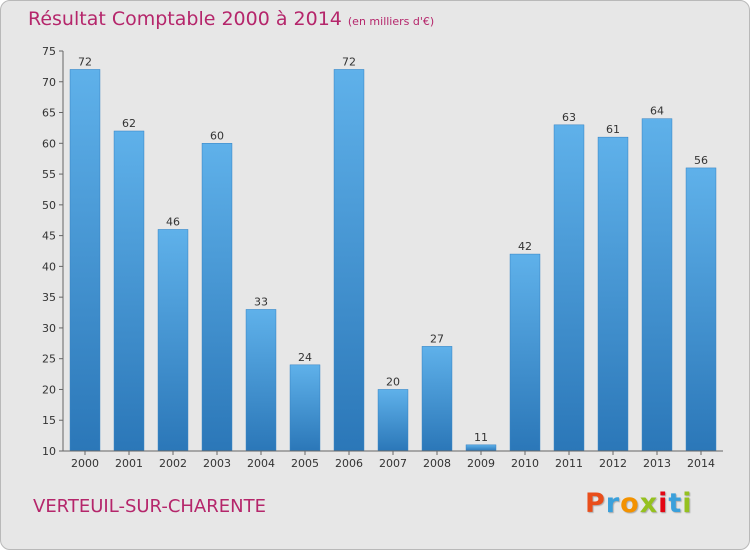  Describe the element at coordinates (613, 463) in the screenshot. I see `x-tick-label-2012: 2012` at that location.